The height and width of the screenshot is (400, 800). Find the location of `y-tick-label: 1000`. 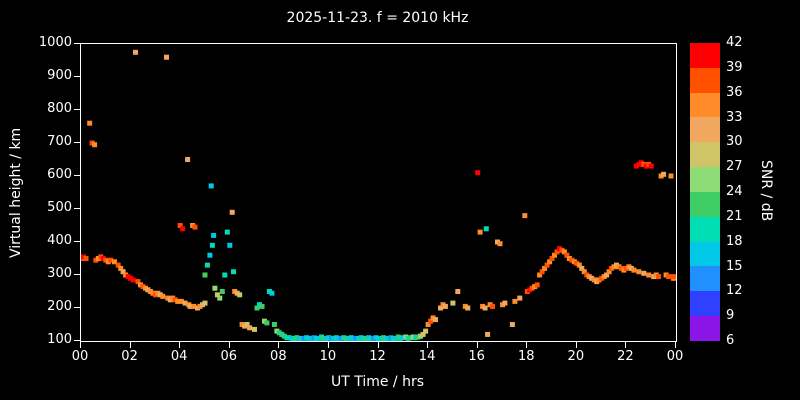

y-tick-label: 1000 is located at coordinates (55, 42).